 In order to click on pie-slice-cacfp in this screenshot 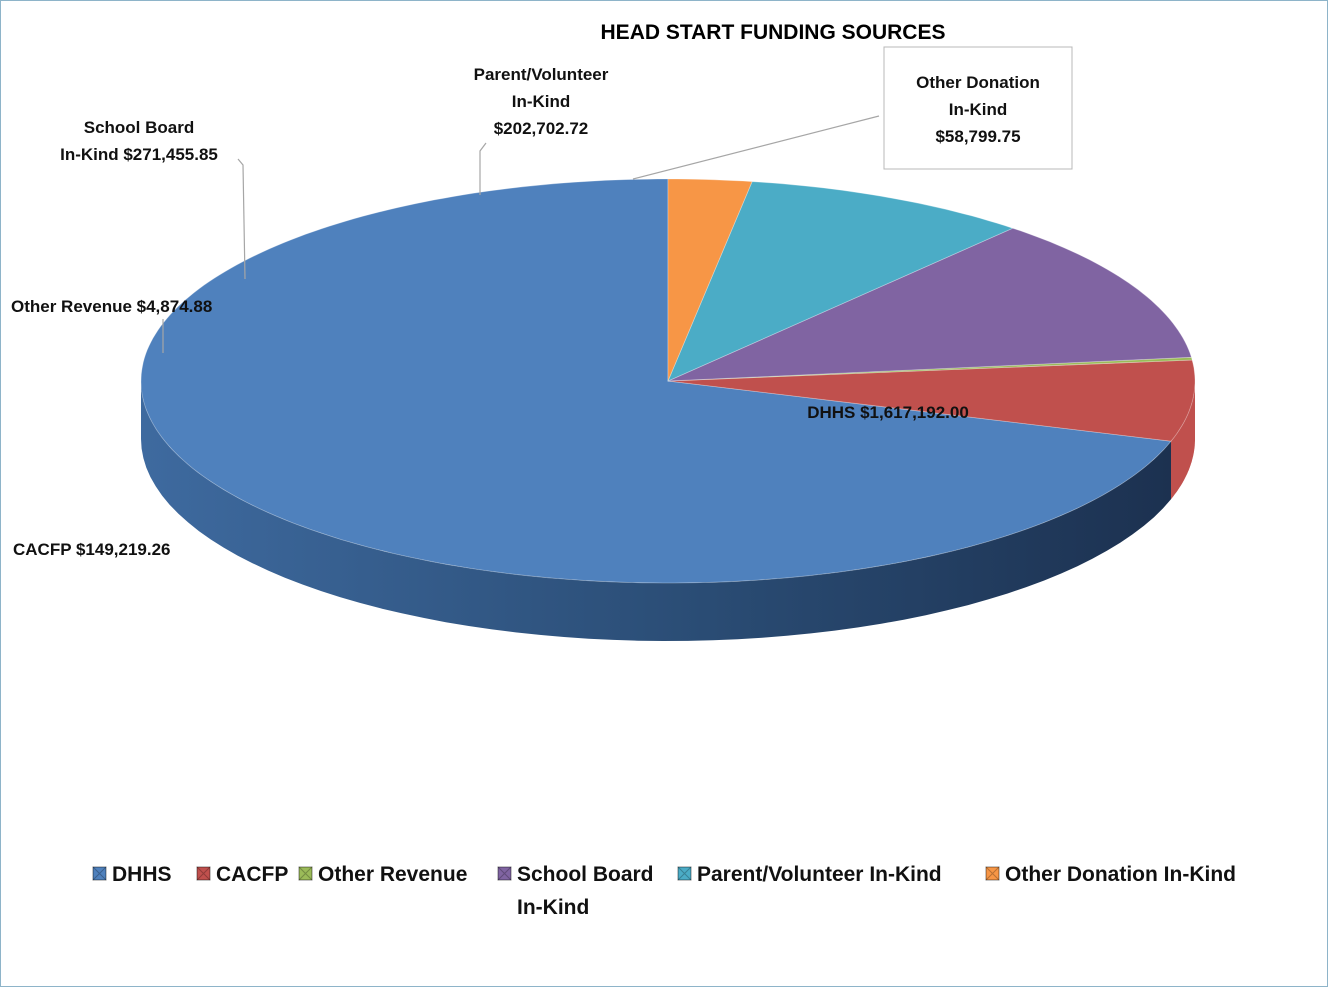, I will do `click(931, 400)`.